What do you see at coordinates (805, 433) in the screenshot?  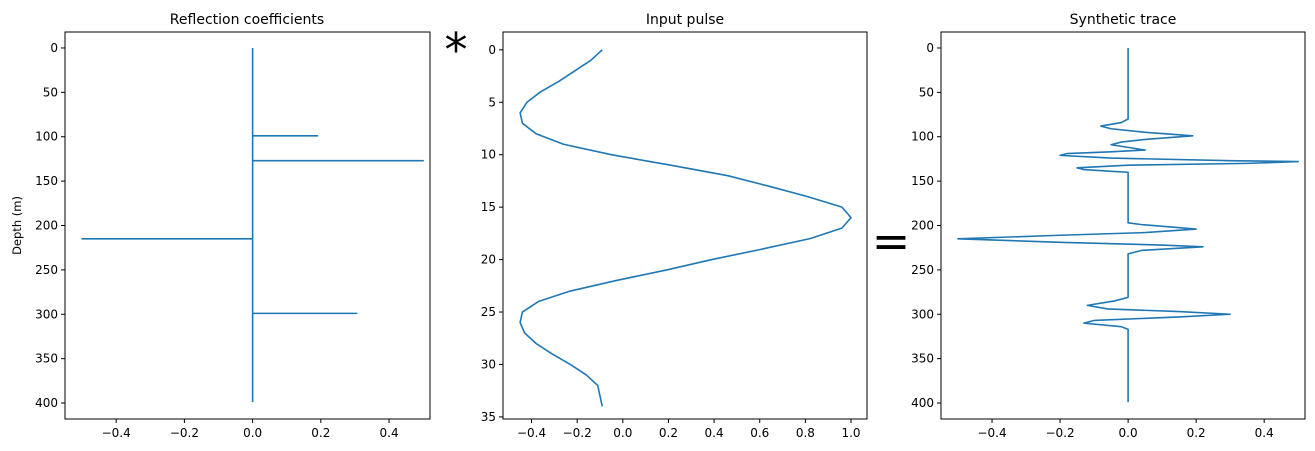 I see `x-tick-label: 0.8` at bounding box center [805, 433].